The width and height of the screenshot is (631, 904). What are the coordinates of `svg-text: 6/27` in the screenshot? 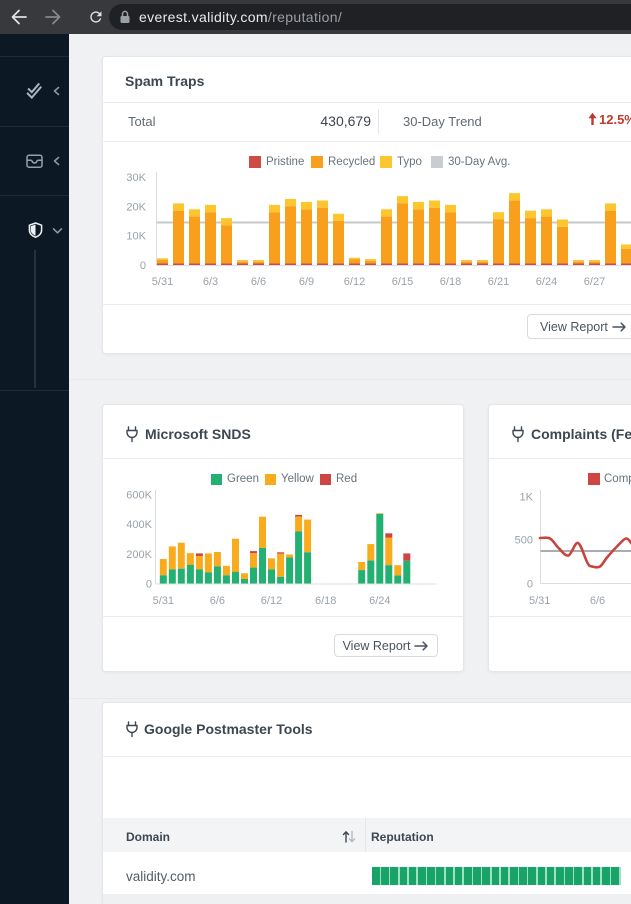 It's located at (594, 282).